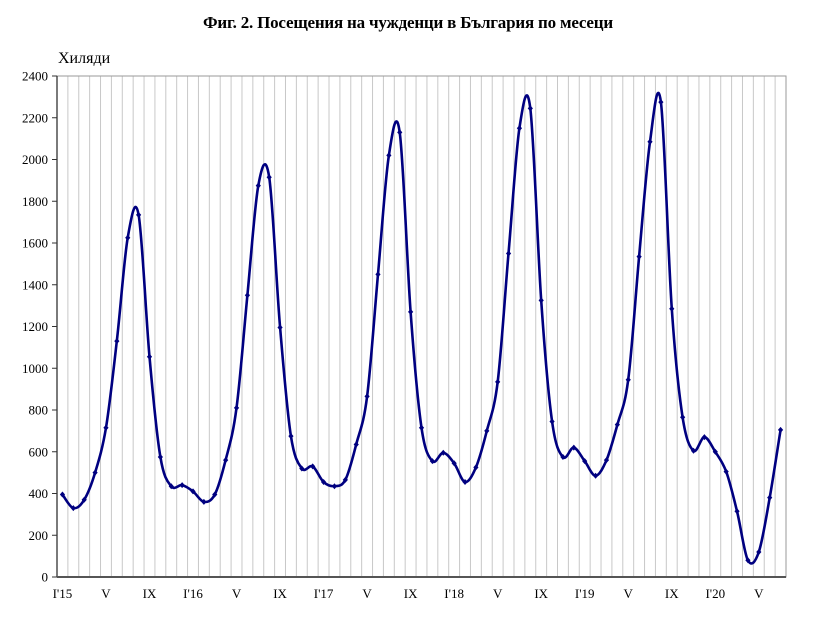 This screenshot has width=816, height=617. What do you see at coordinates (35, 117) in the screenshot?
I see `y-tick-label: 2200` at bounding box center [35, 117].